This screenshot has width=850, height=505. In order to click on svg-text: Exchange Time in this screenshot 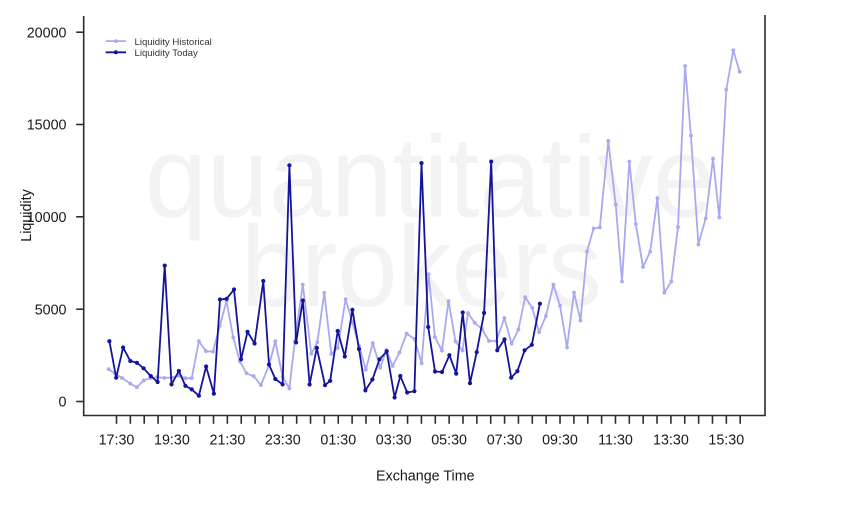, I will do `click(425, 477)`.